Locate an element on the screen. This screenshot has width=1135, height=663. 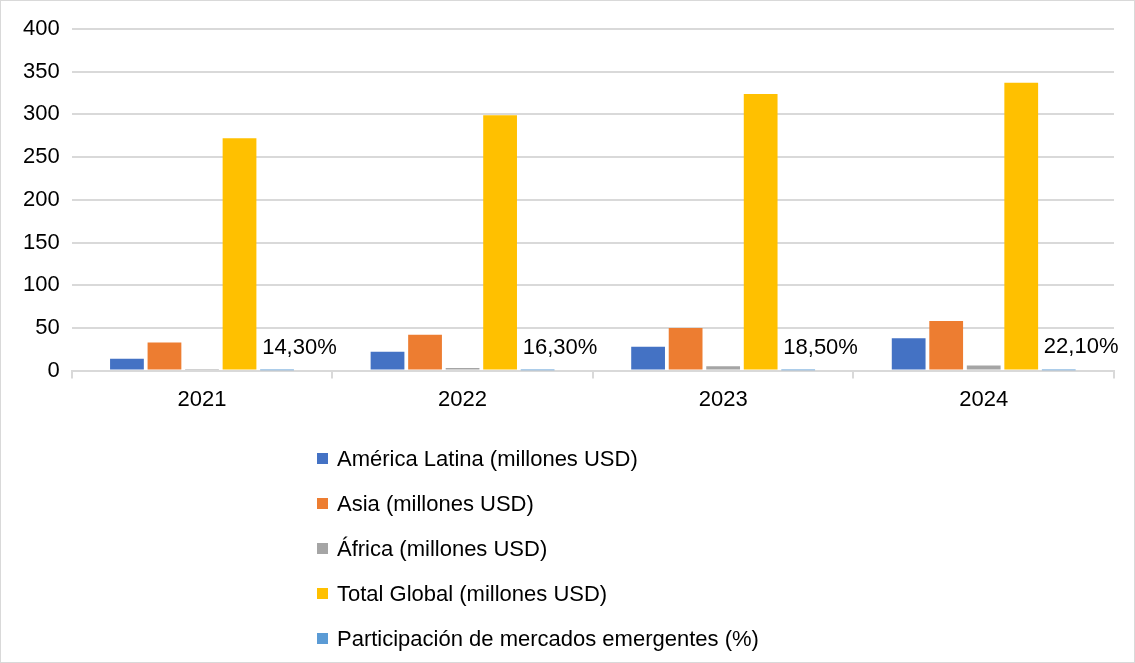
x-tick-label: 2024 is located at coordinates (984, 398).